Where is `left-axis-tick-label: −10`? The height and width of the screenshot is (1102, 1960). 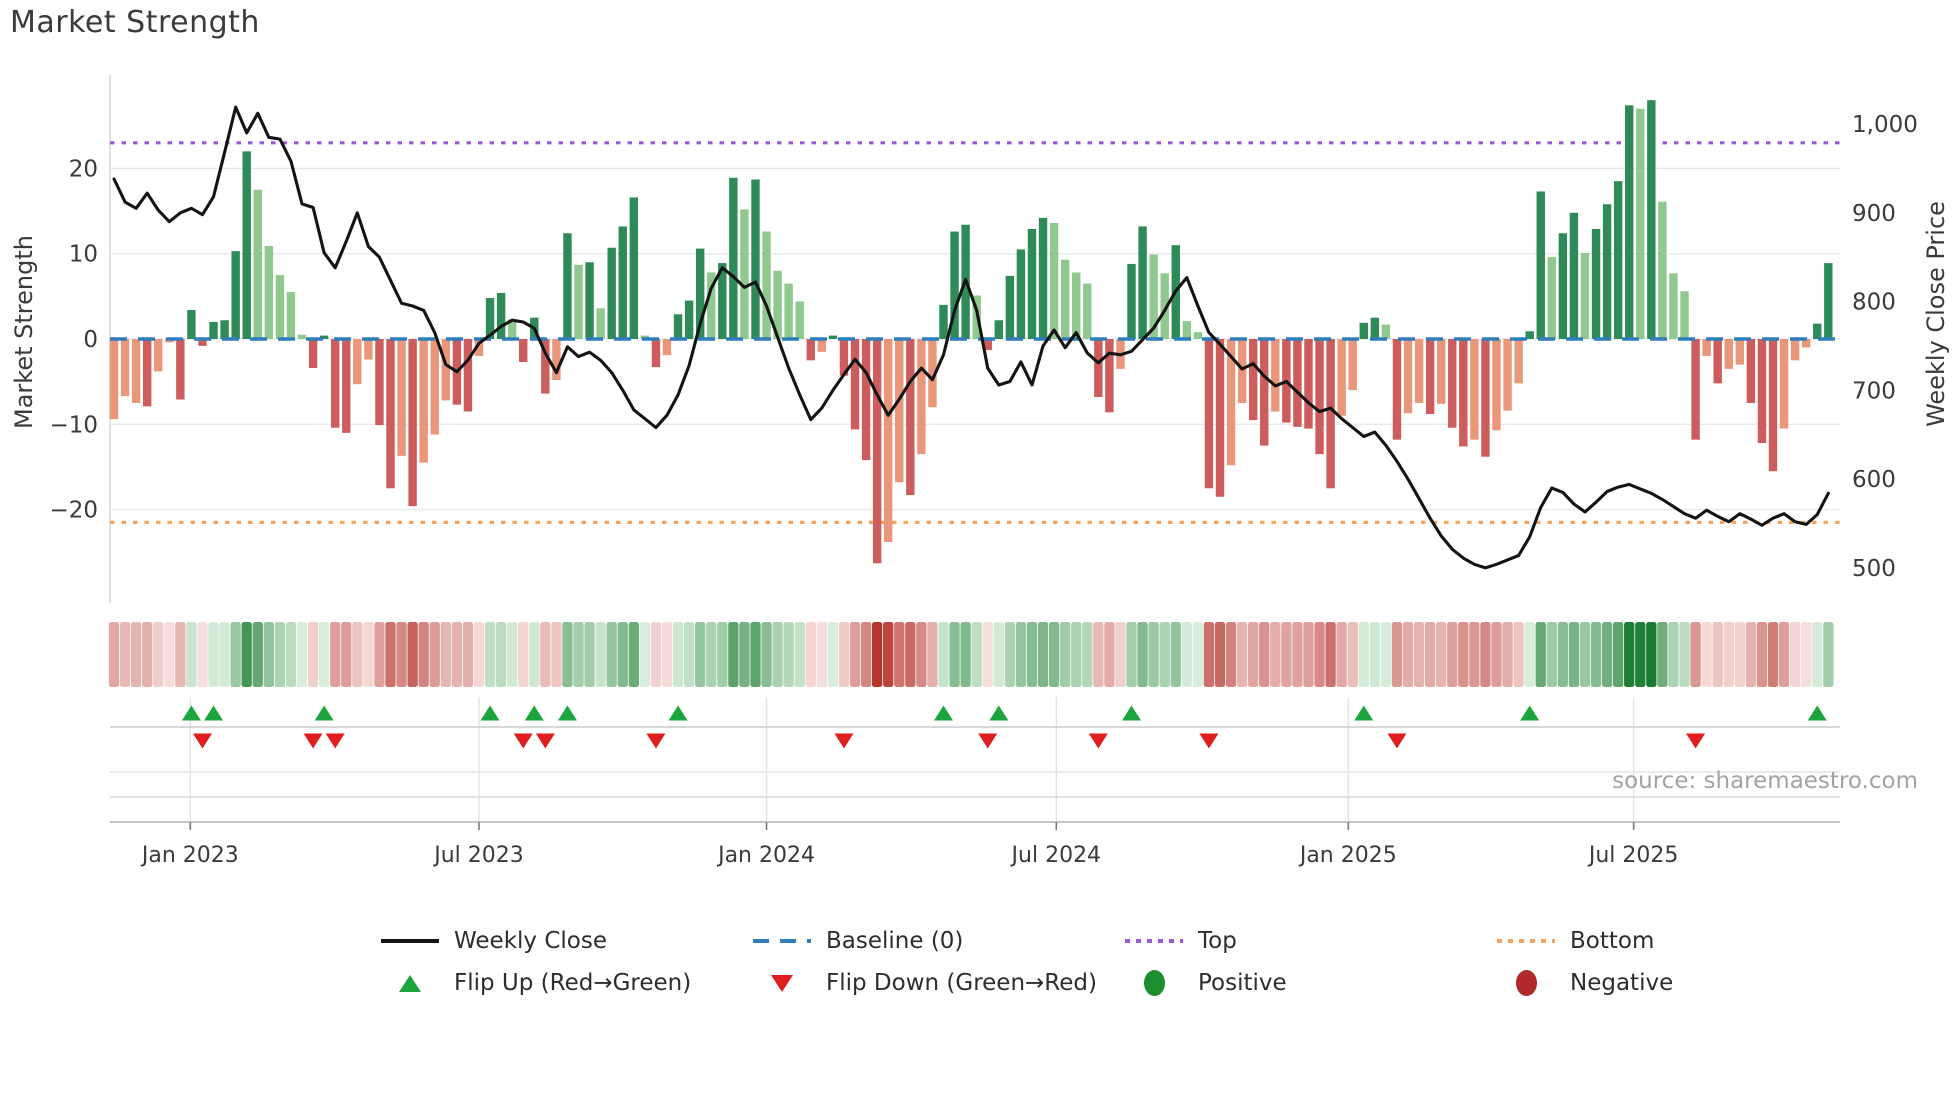 left-axis-tick-label: −10 is located at coordinates (73, 425).